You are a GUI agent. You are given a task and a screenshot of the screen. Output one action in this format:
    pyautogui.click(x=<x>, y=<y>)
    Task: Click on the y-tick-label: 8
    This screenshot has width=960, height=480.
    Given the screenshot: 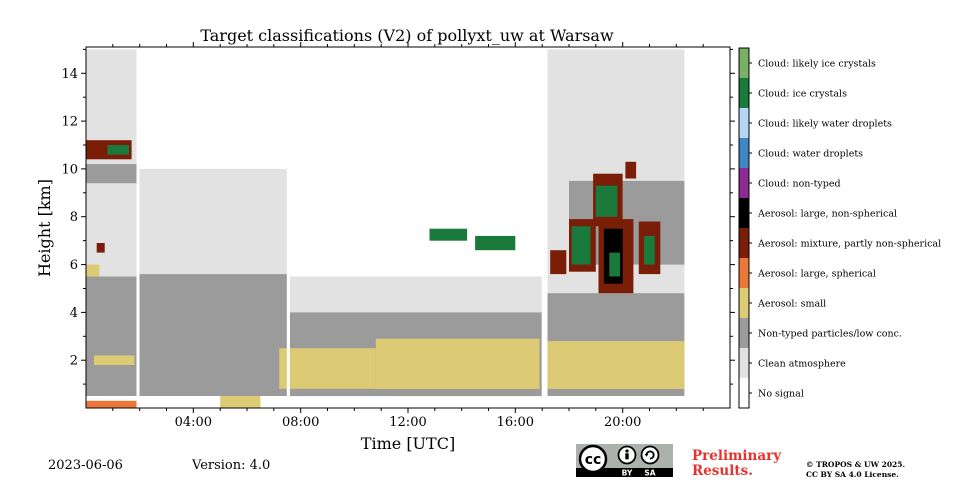 What is the action you would take?
    pyautogui.click(x=74, y=217)
    